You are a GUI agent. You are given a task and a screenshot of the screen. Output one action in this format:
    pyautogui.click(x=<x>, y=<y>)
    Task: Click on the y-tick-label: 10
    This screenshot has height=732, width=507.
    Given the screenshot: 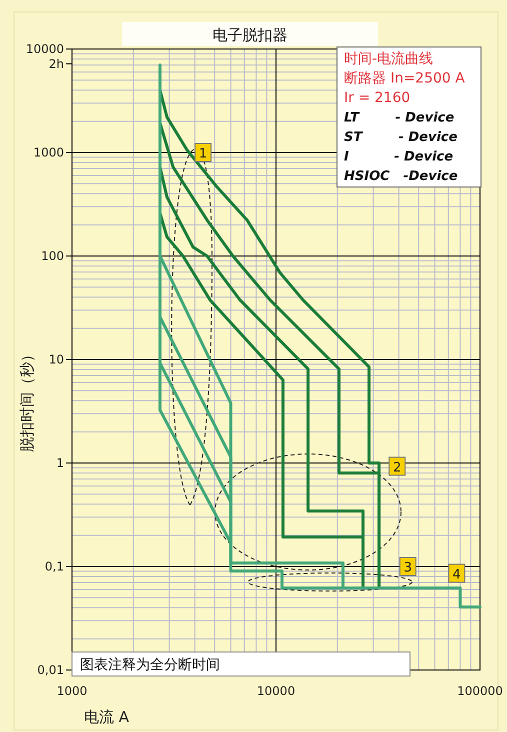 What is the action you would take?
    pyautogui.click(x=56, y=359)
    